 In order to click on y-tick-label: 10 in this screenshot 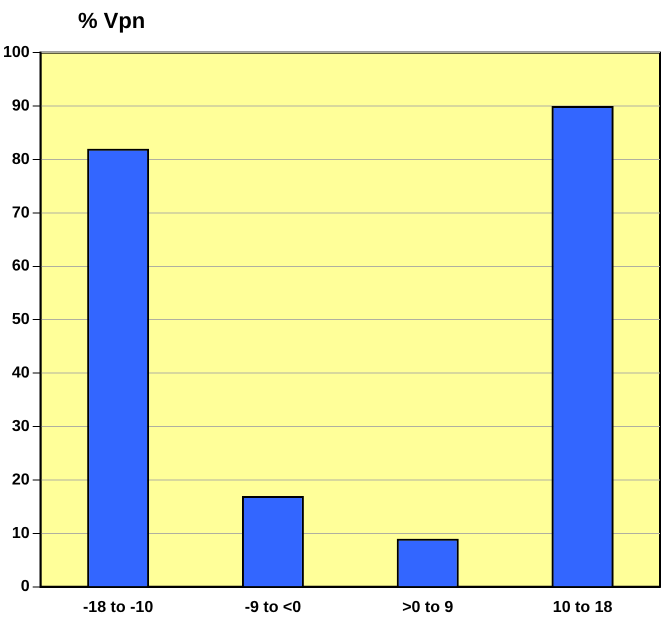, I will do `click(21, 533)`.